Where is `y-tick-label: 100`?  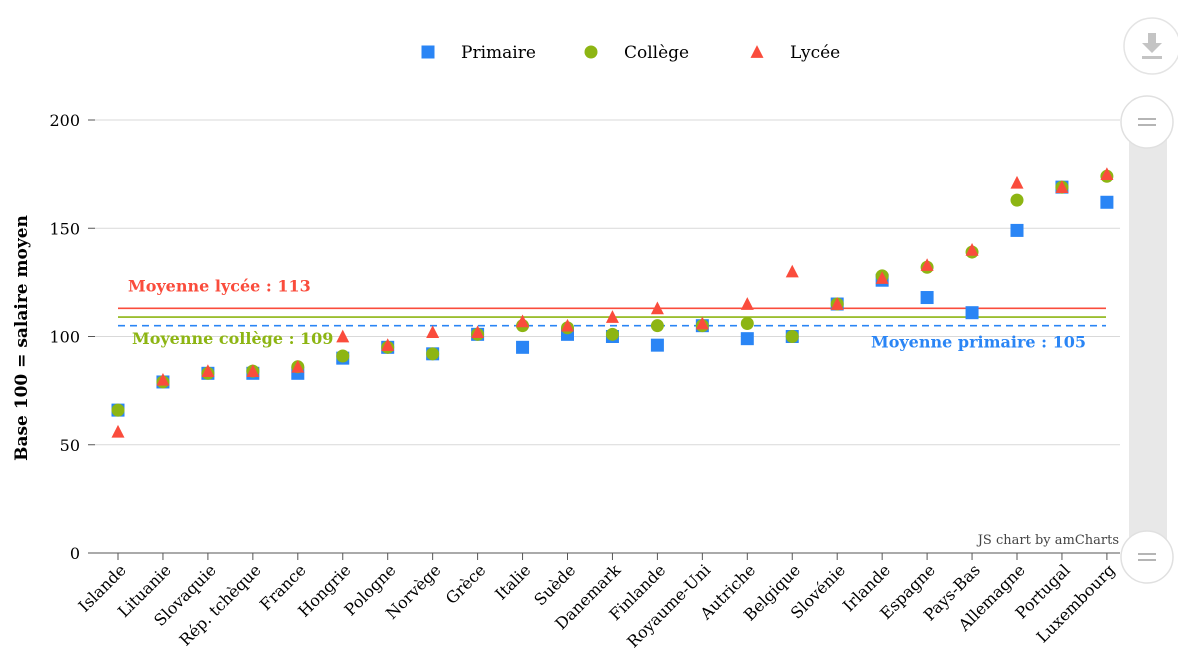 y-tick-label: 100 is located at coordinates (64, 337).